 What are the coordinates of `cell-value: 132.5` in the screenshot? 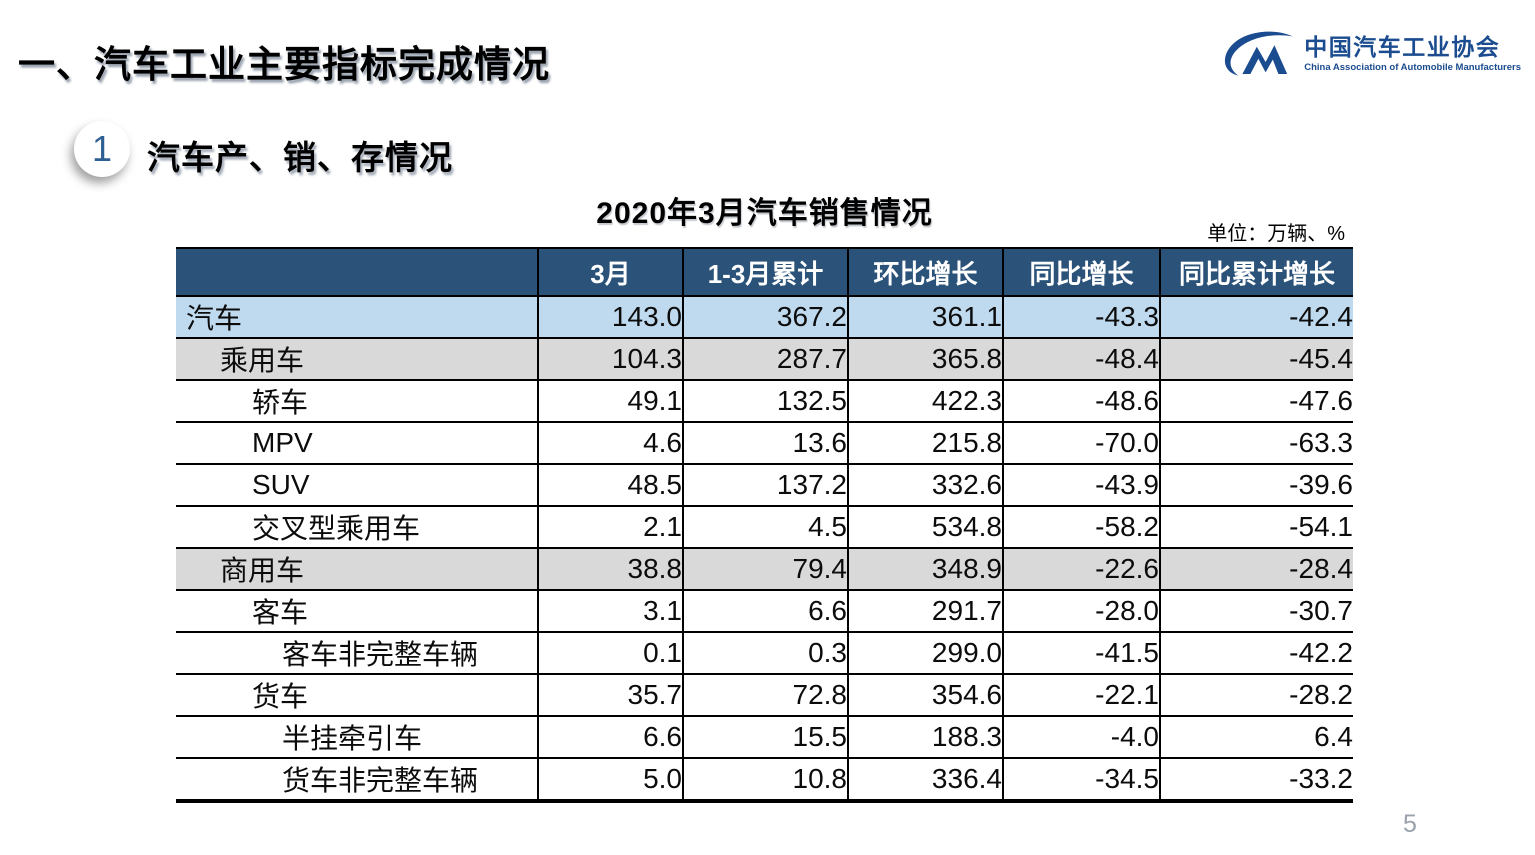 It's located at (765, 401).